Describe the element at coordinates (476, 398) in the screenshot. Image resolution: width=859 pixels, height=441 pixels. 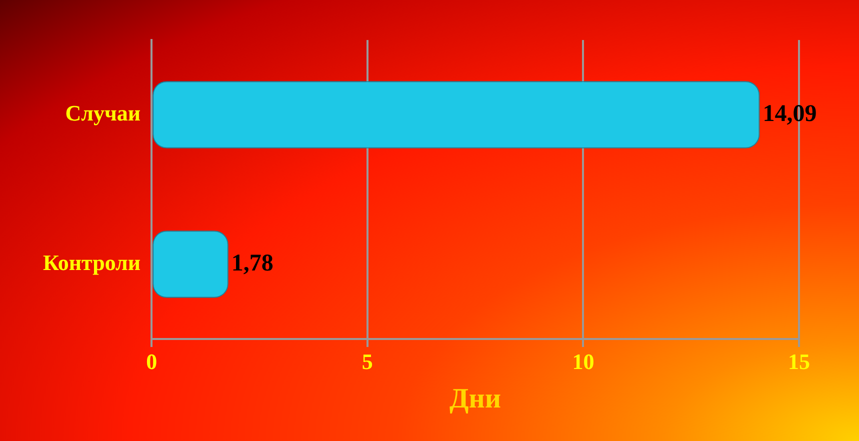
I see `x-axis-title: Дни` at that location.